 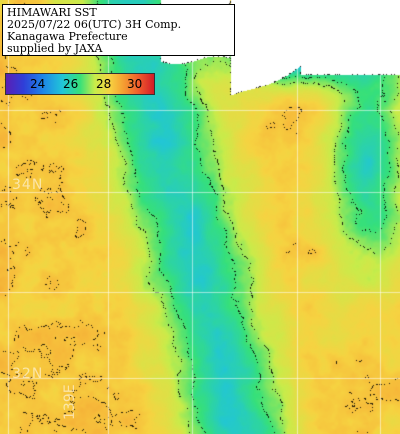 What do you see at coordinates (52, 12) in the screenshot?
I see `title-line-1: HIMAWARI SST` at bounding box center [52, 12].